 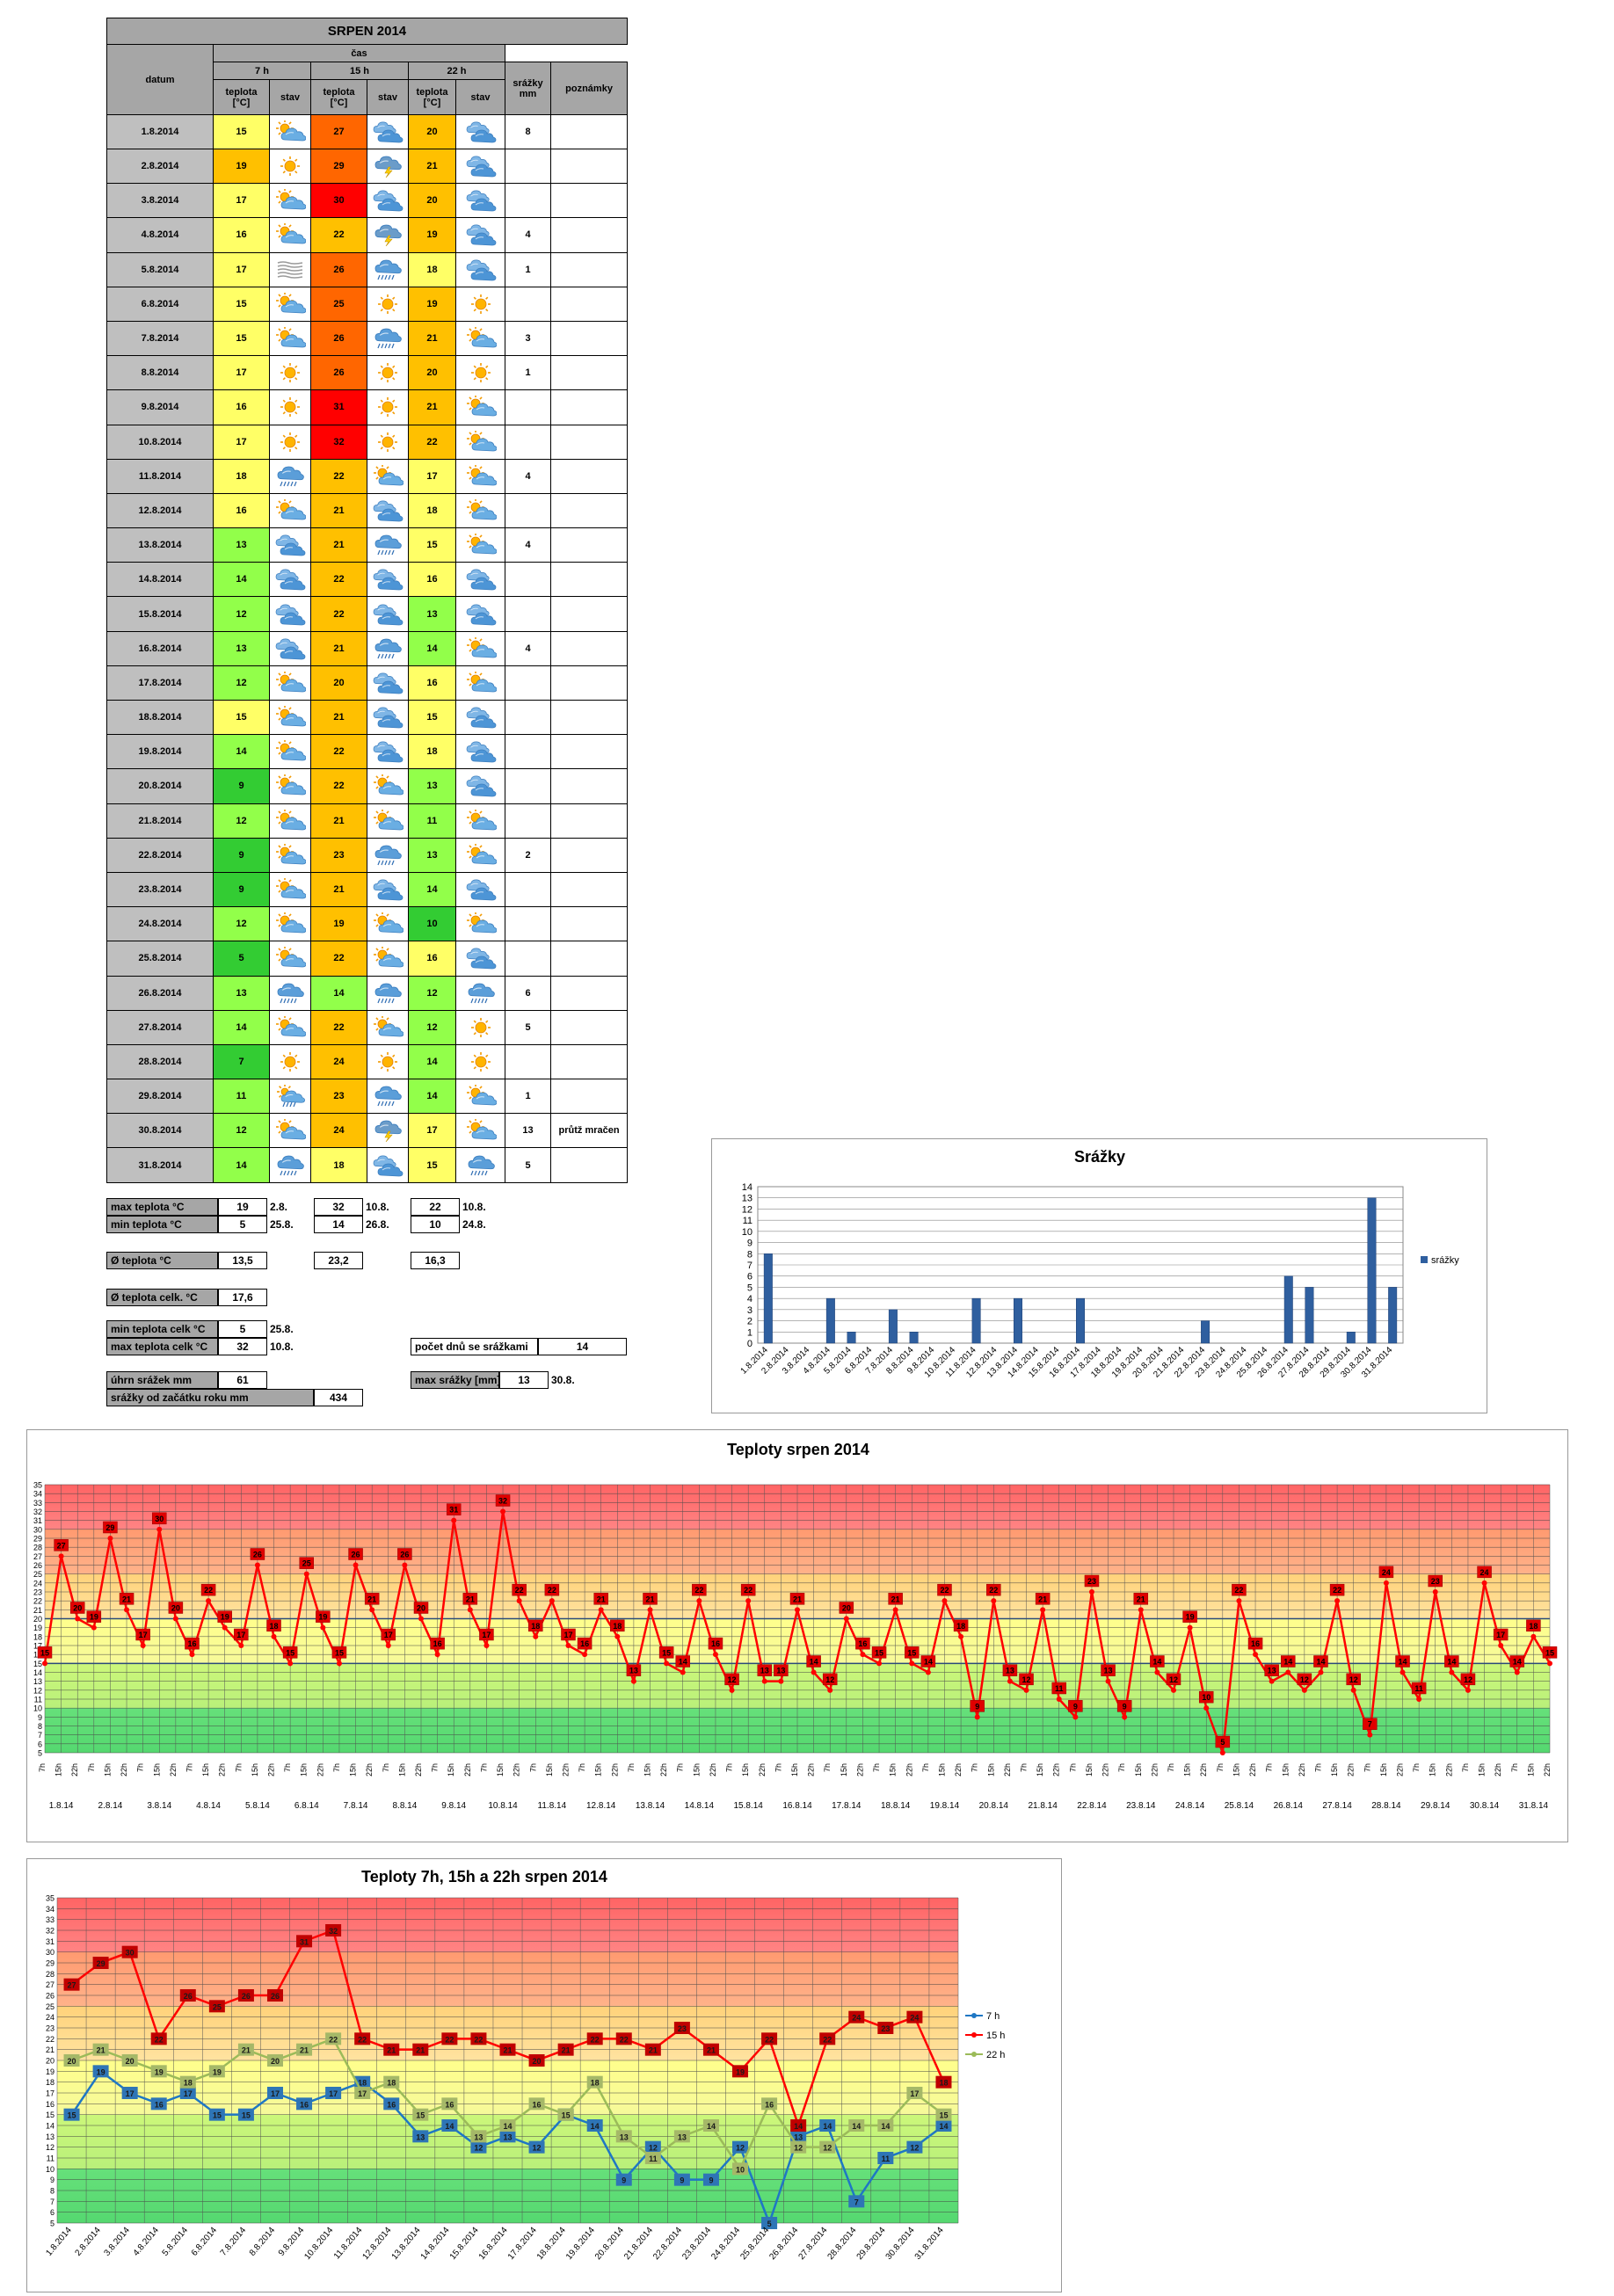 I want to click on legend-swatch, so click(x=1425, y=1259).